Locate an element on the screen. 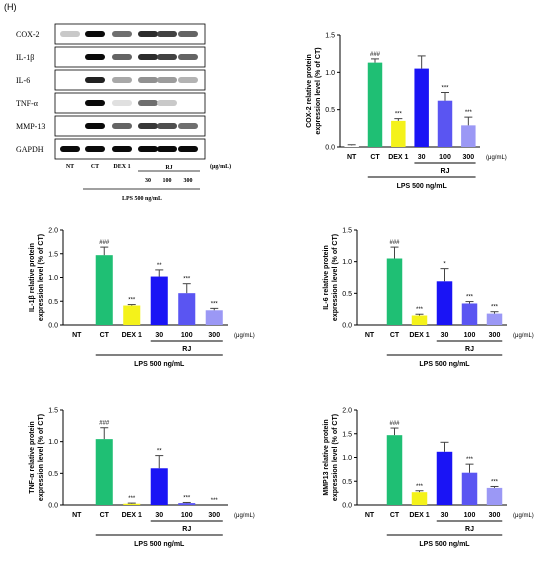 Image resolution: width=550 pixels, height=562 pixels. y-tick-label: 2.0 is located at coordinates (347, 411).